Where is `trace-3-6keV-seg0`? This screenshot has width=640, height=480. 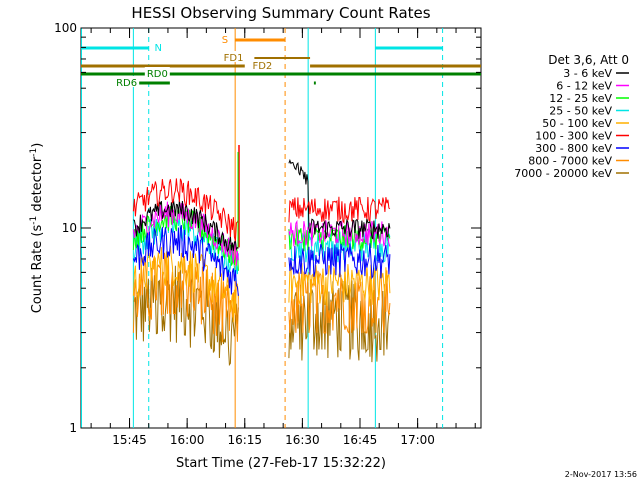 trace-3-6keV-seg0 is located at coordinates (186, 226).